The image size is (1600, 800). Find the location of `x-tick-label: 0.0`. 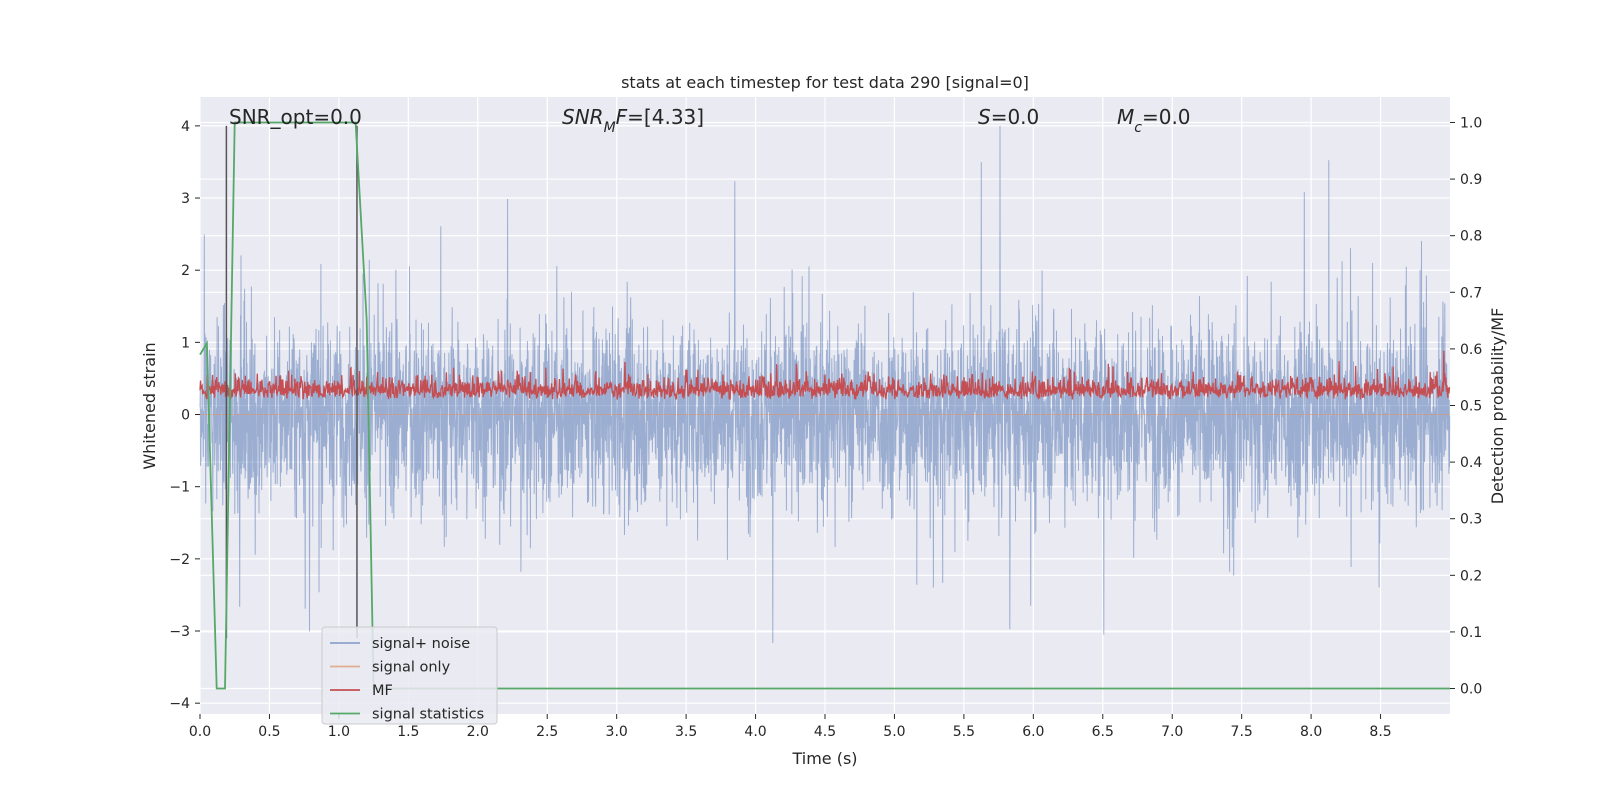

x-tick-label: 0.0 is located at coordinates (200, 732).